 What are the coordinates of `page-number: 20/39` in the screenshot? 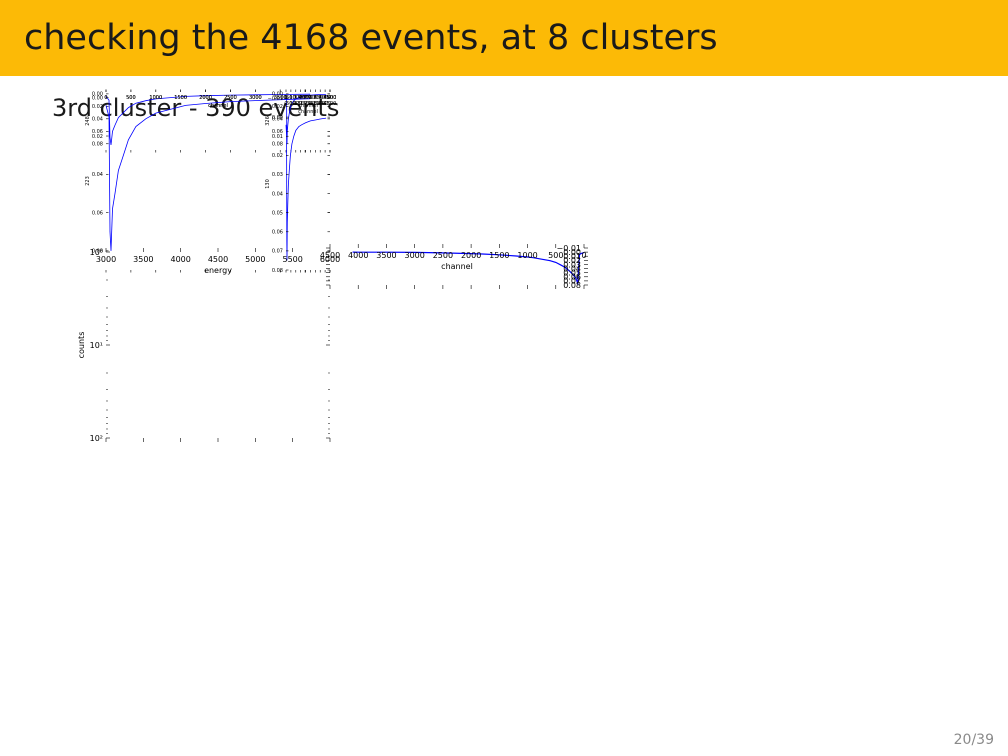 It's located at (973, 740).